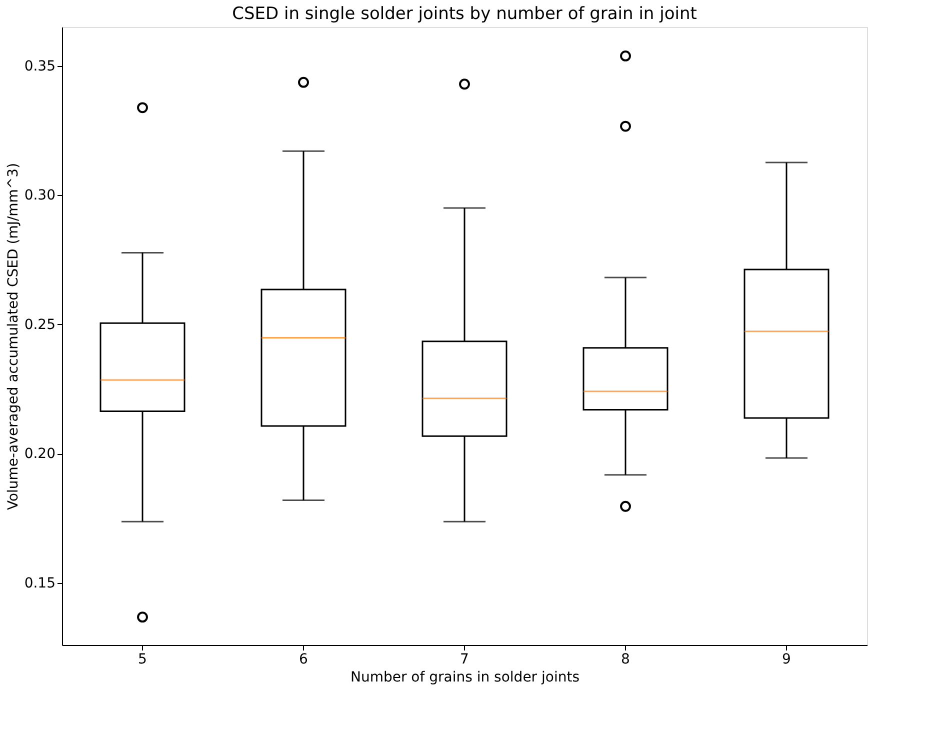 Image resolution: width=935 pixels, height=742 pixels. Describe the element at coordinates (303, 660) in the screenshot. I see `x-tick-label: 6` at that location.